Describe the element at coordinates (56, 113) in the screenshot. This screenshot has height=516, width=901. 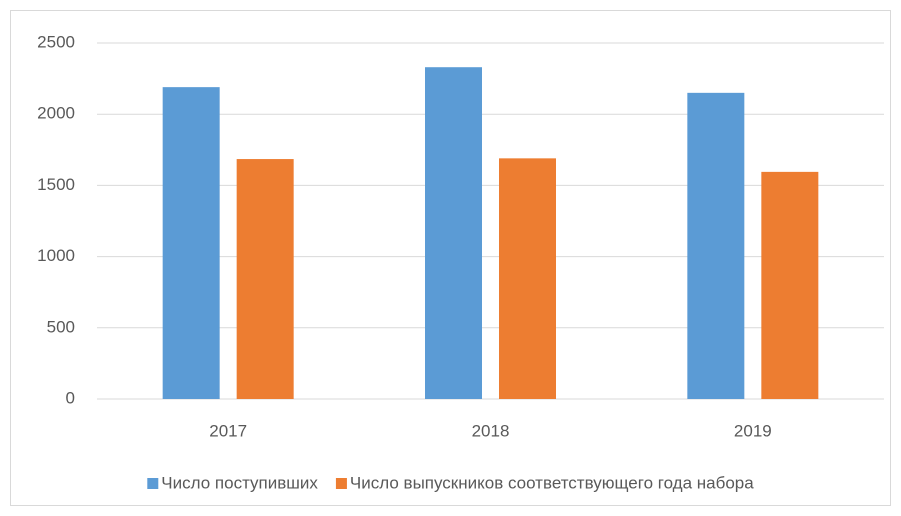
I see `y-tick-label: 2000` at that location.